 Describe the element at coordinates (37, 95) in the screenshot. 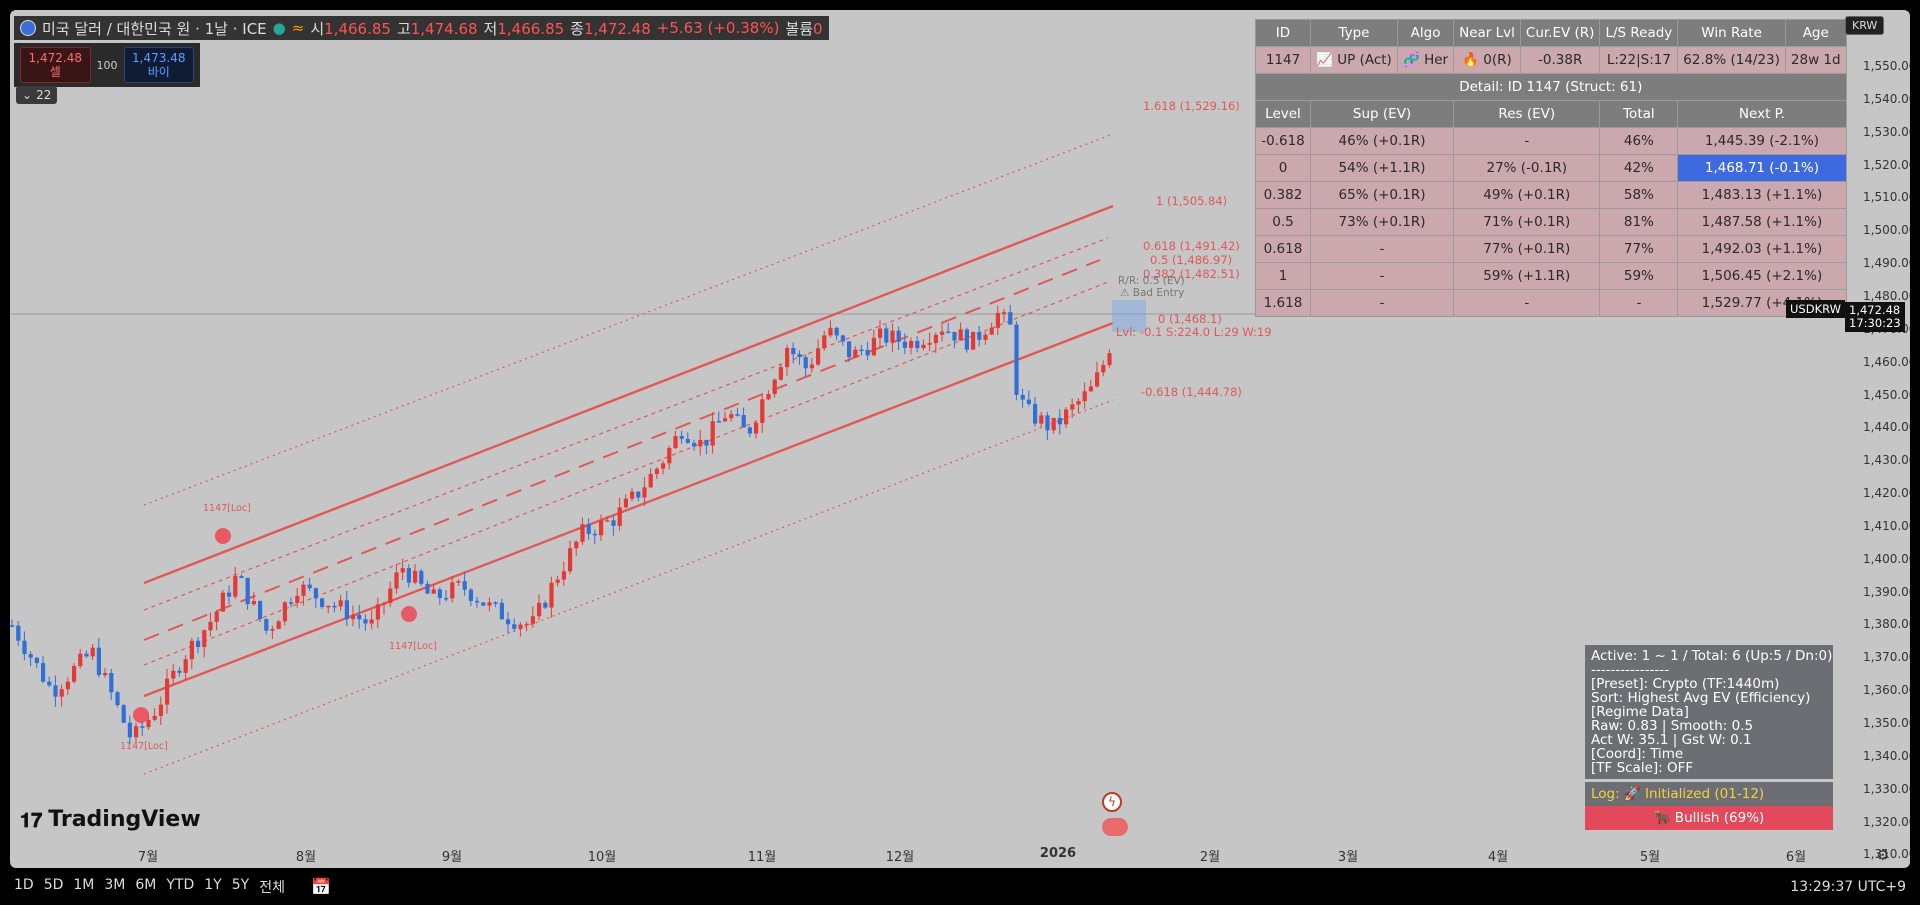

I see `indicators-toggle: ⌄ 22` at that location.